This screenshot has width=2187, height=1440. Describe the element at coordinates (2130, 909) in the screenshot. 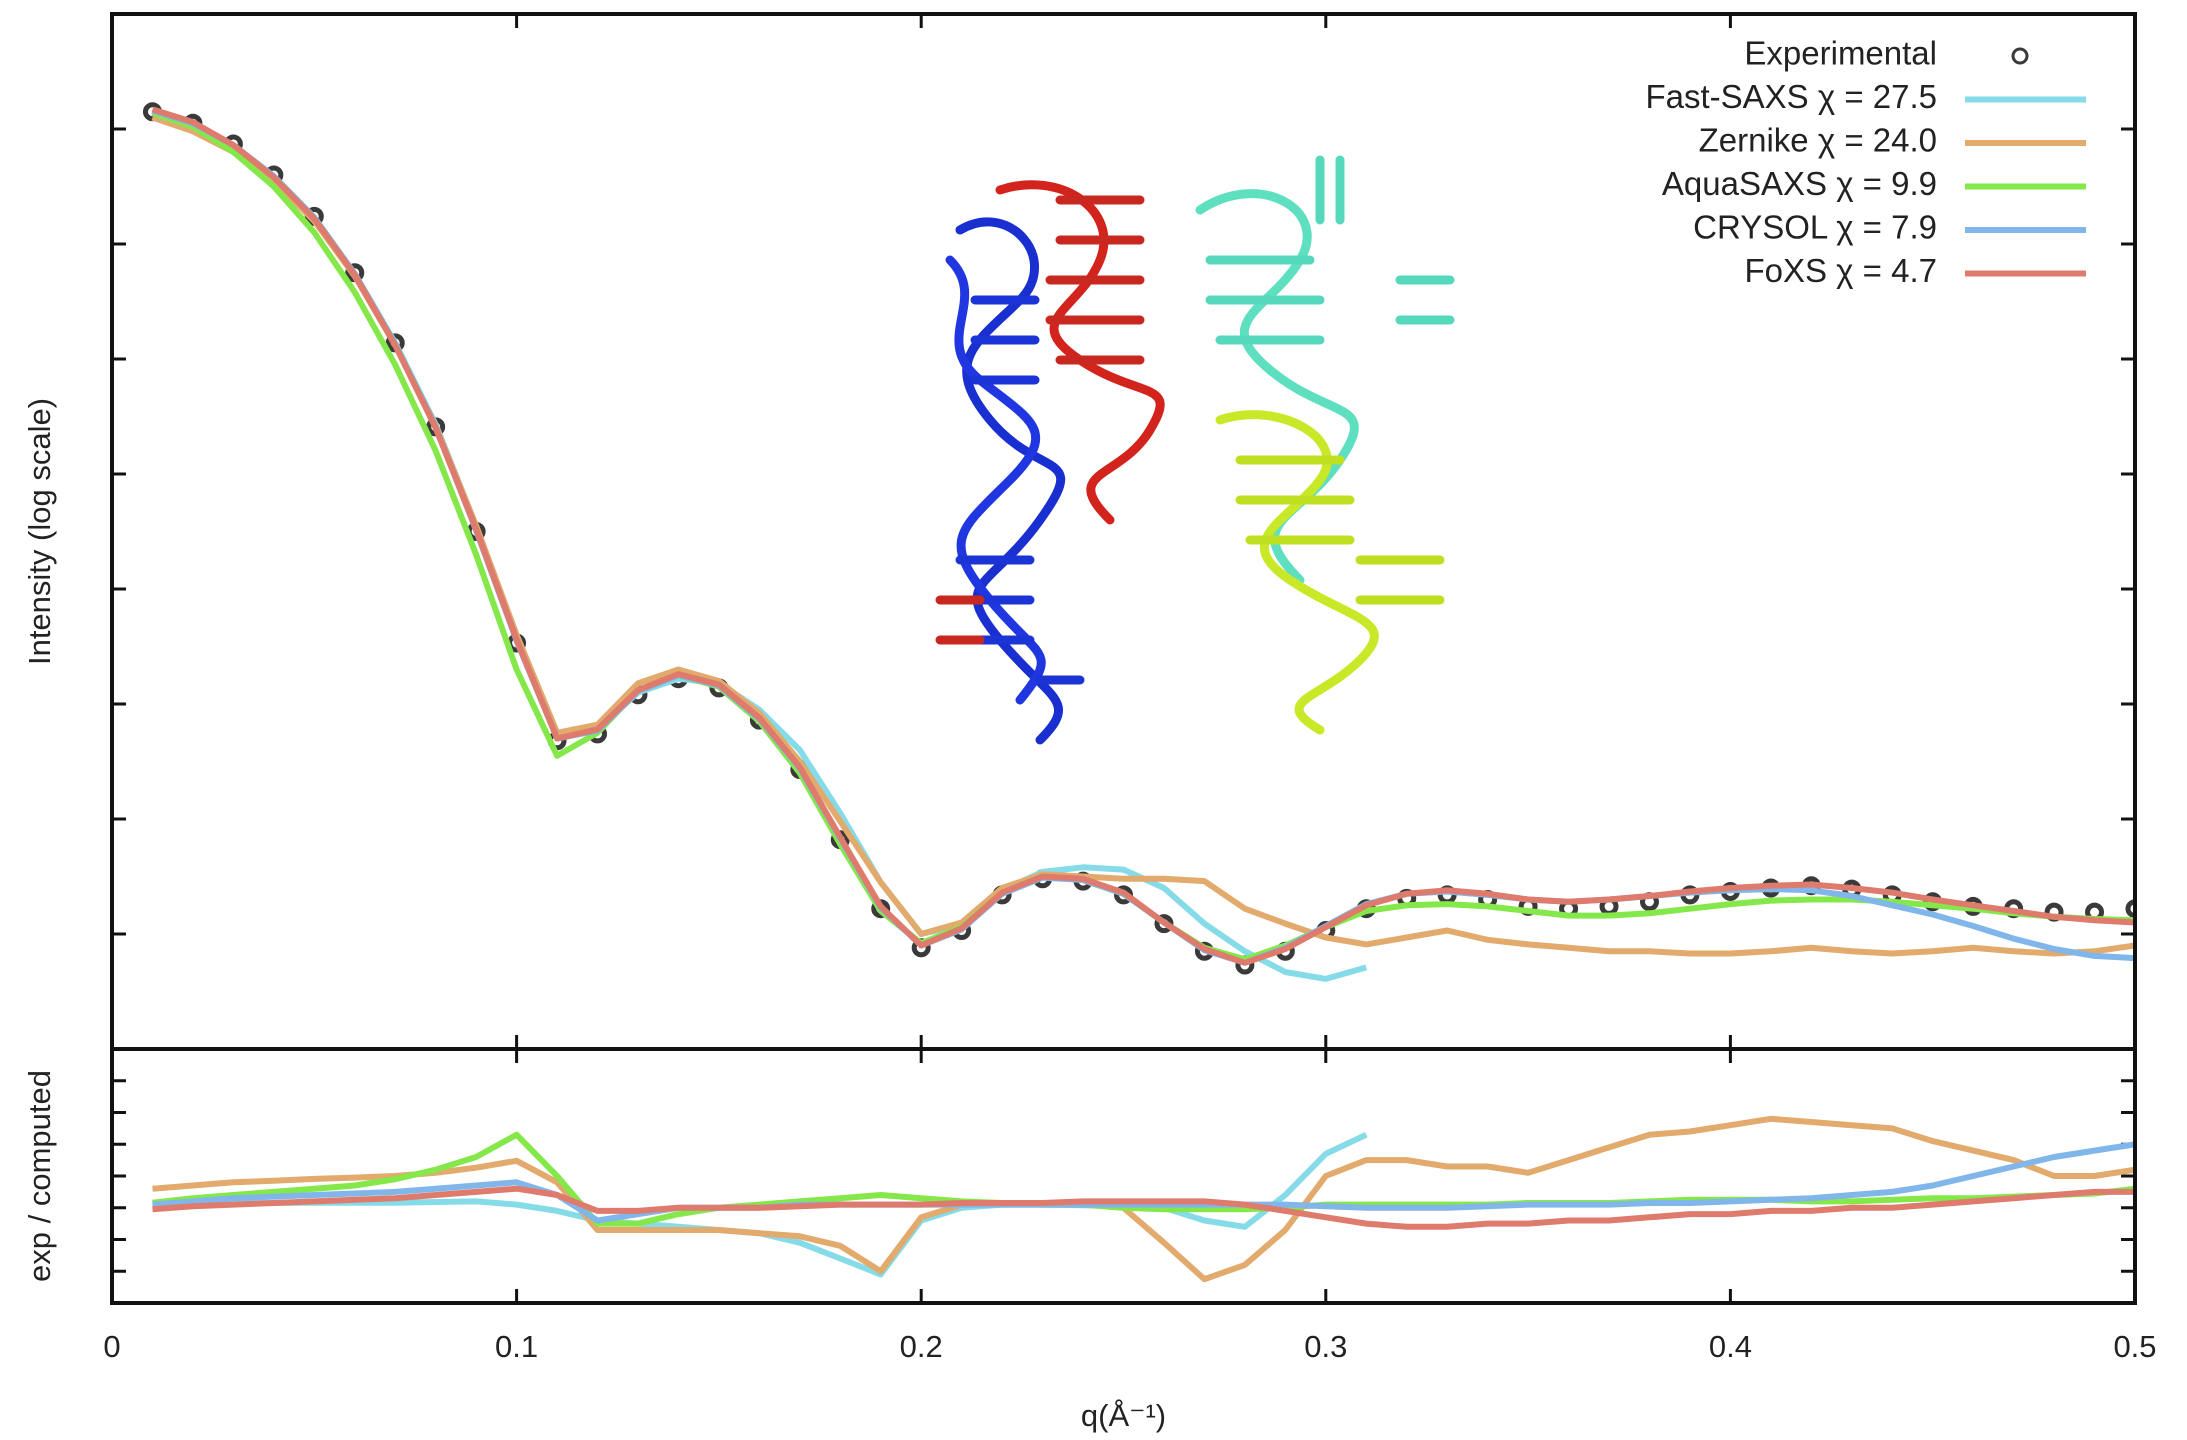

I see `data-point` at that location.